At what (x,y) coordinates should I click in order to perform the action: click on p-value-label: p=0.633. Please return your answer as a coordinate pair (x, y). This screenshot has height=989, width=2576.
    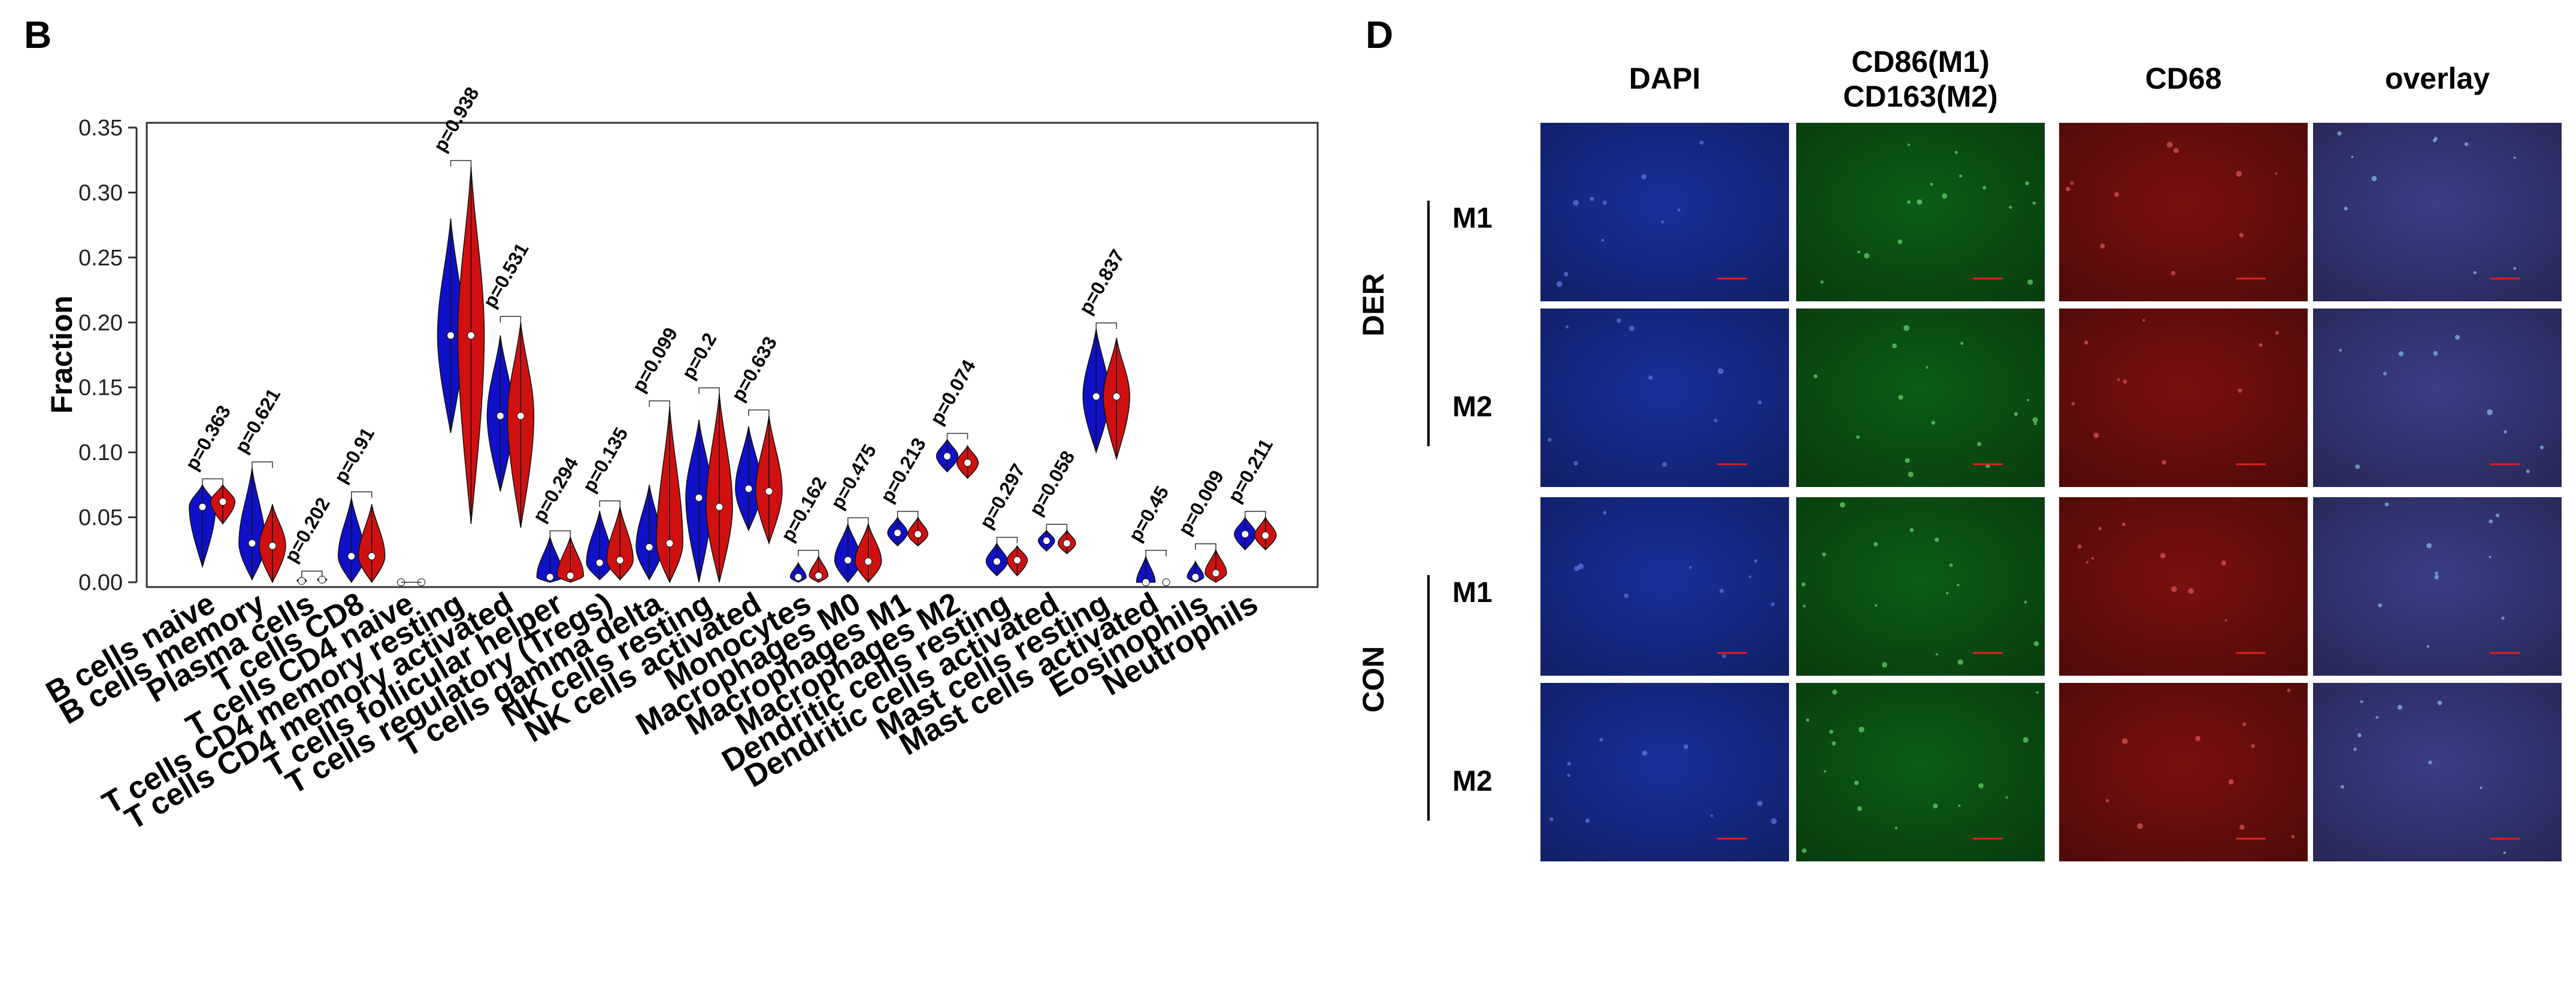
    Looking at the image, I should click on (754, 368).